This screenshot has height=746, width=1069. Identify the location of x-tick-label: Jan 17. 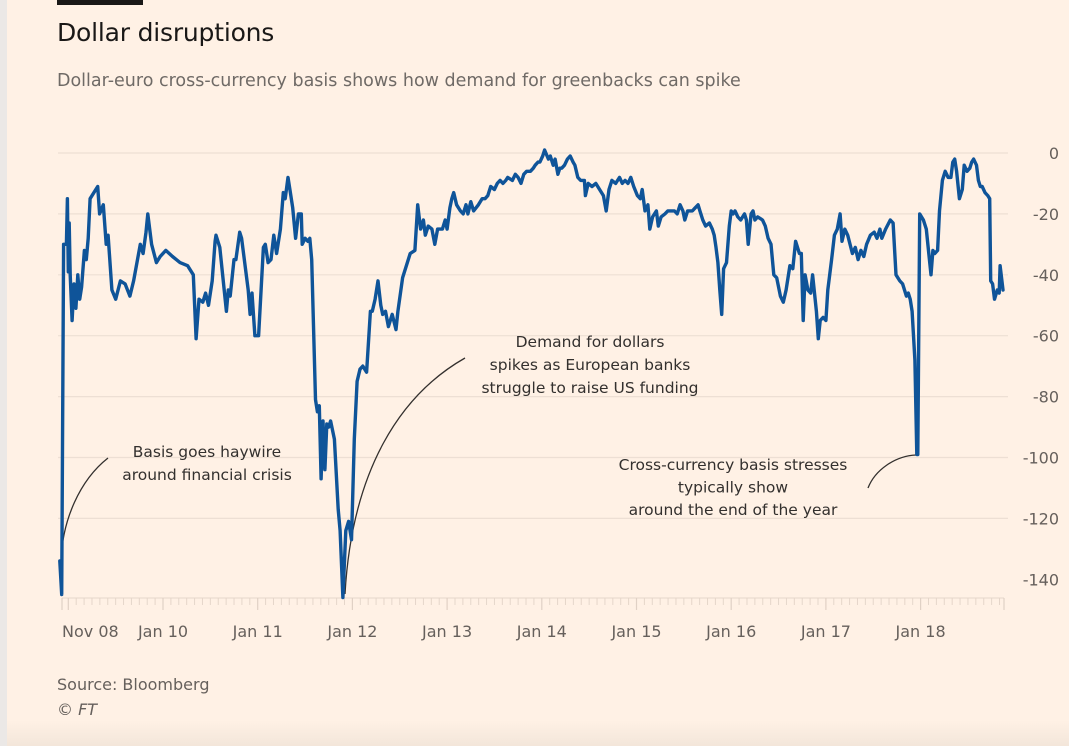
(825, 631).